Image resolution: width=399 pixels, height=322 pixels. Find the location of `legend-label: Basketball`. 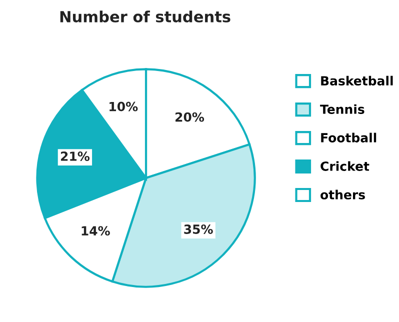

legend-label: Basketball is located at coordinates (357, 81).